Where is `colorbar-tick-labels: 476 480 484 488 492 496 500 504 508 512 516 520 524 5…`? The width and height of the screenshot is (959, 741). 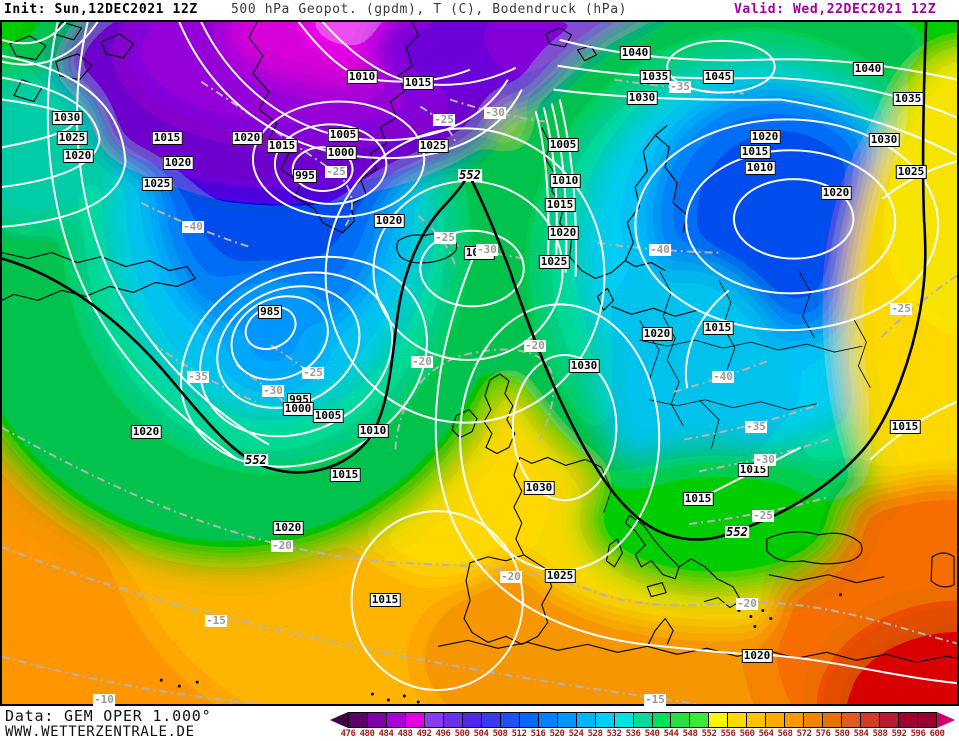
colorbar-tick-labels: 476 480 484 488 492 496 500 504 508 512 516 520 524 5… is located at coordinates (643, 734).